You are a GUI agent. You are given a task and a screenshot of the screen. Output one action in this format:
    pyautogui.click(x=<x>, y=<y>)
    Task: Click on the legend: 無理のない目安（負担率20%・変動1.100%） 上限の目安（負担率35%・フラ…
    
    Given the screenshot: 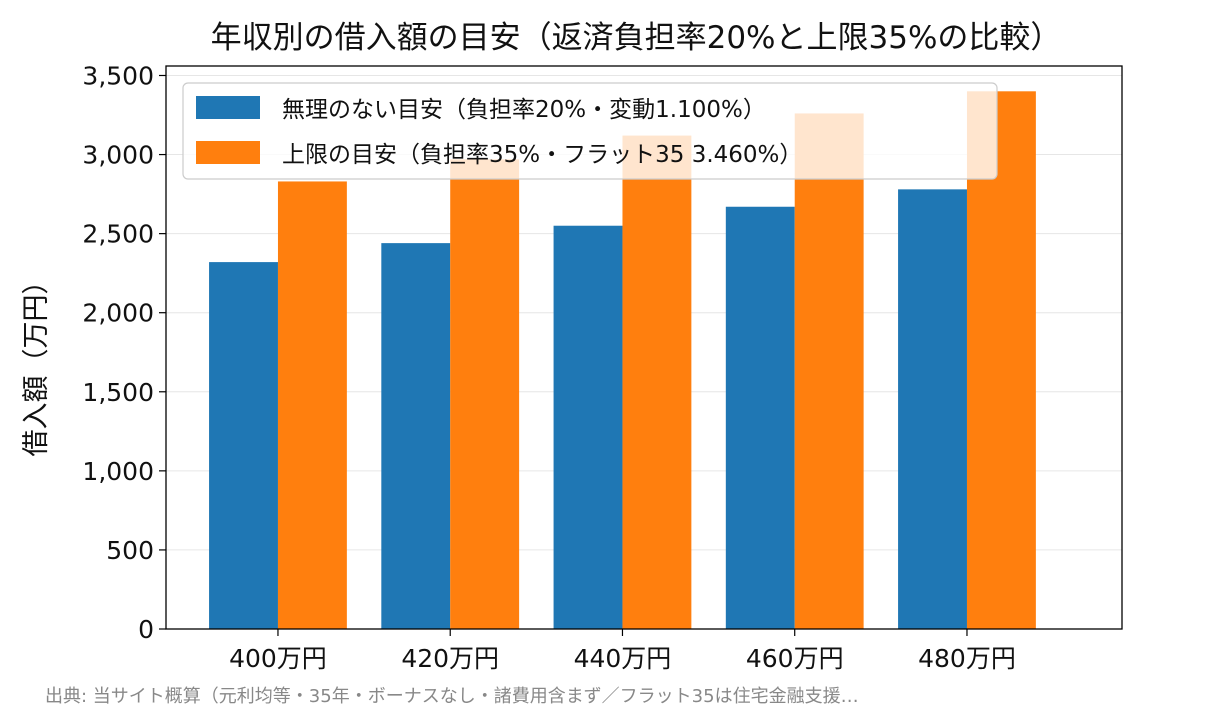 What is the action you would take?
    pyautogui.click(x=590, y=131)
    